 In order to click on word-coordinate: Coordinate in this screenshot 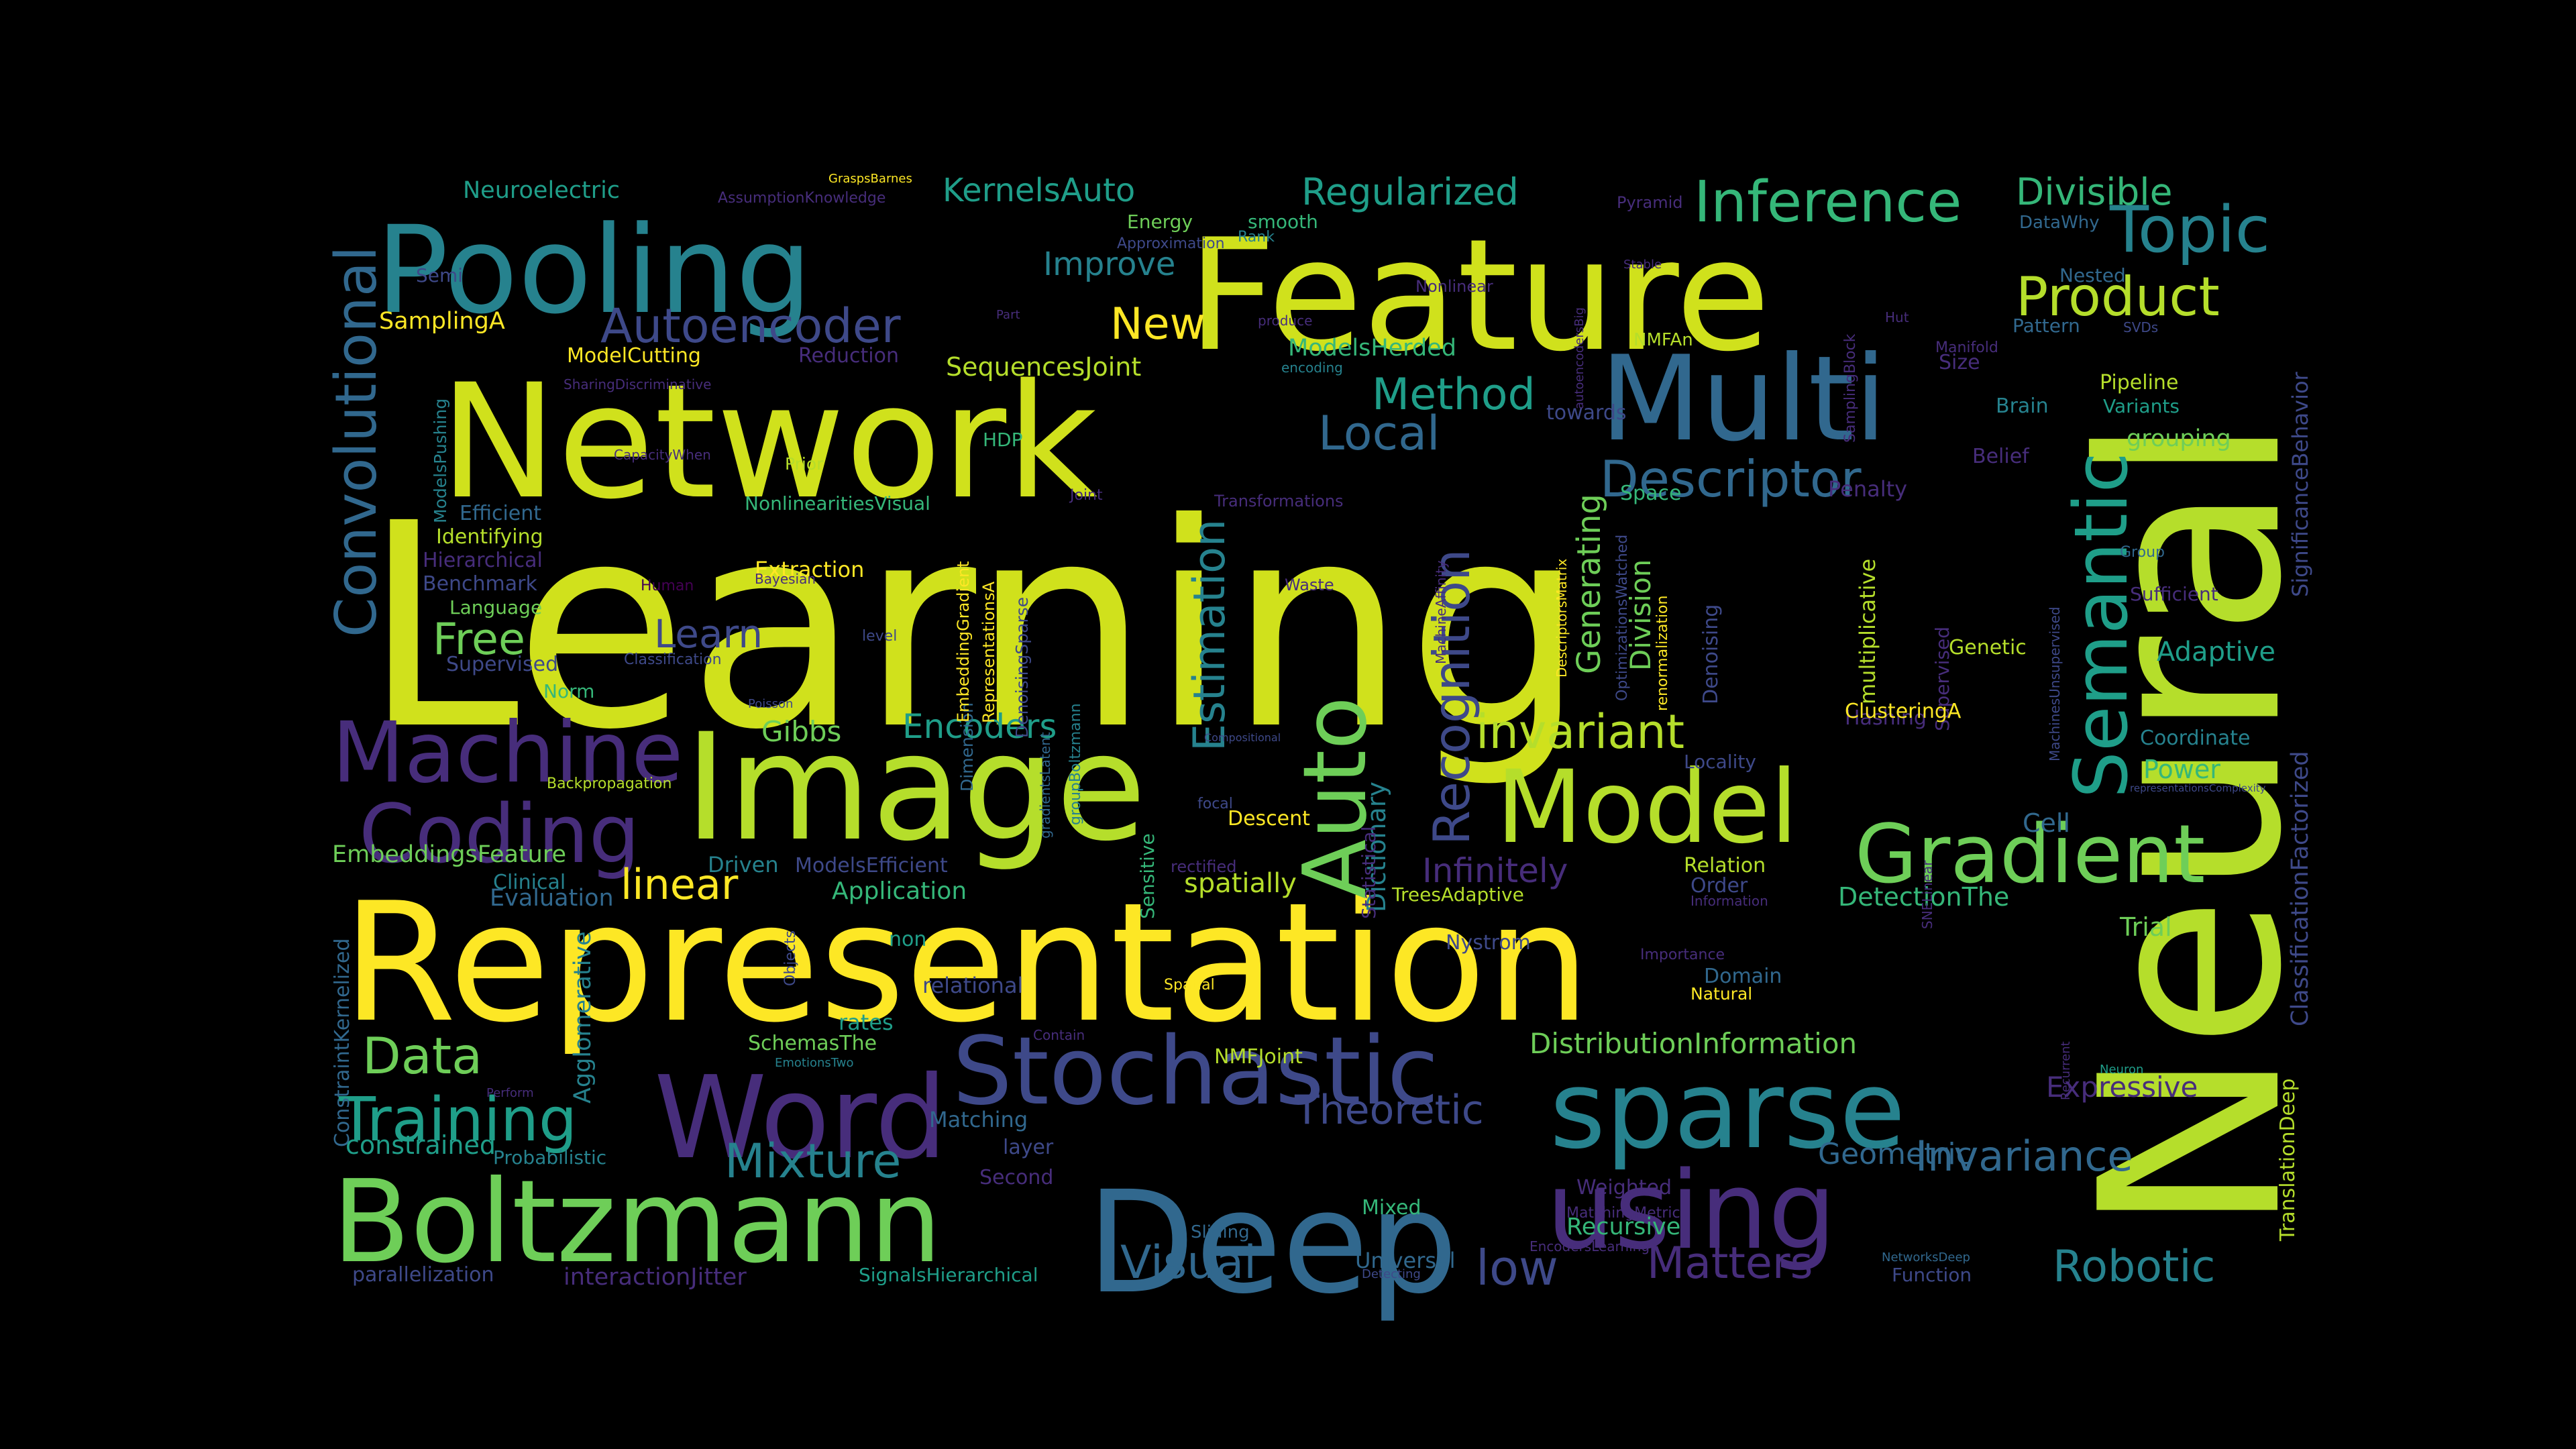, I will do `click(2195, 738)`.